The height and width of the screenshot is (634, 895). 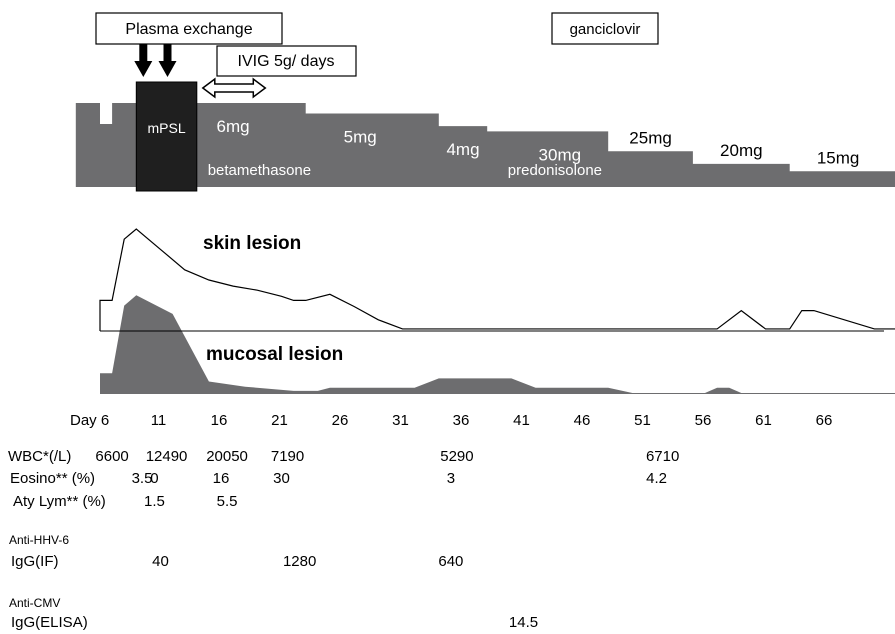 What do you see at coordinates (39, 456) in the screenshot?
I see `lab-row-label: WBC*(/L)` at bounding box center [39, 456].